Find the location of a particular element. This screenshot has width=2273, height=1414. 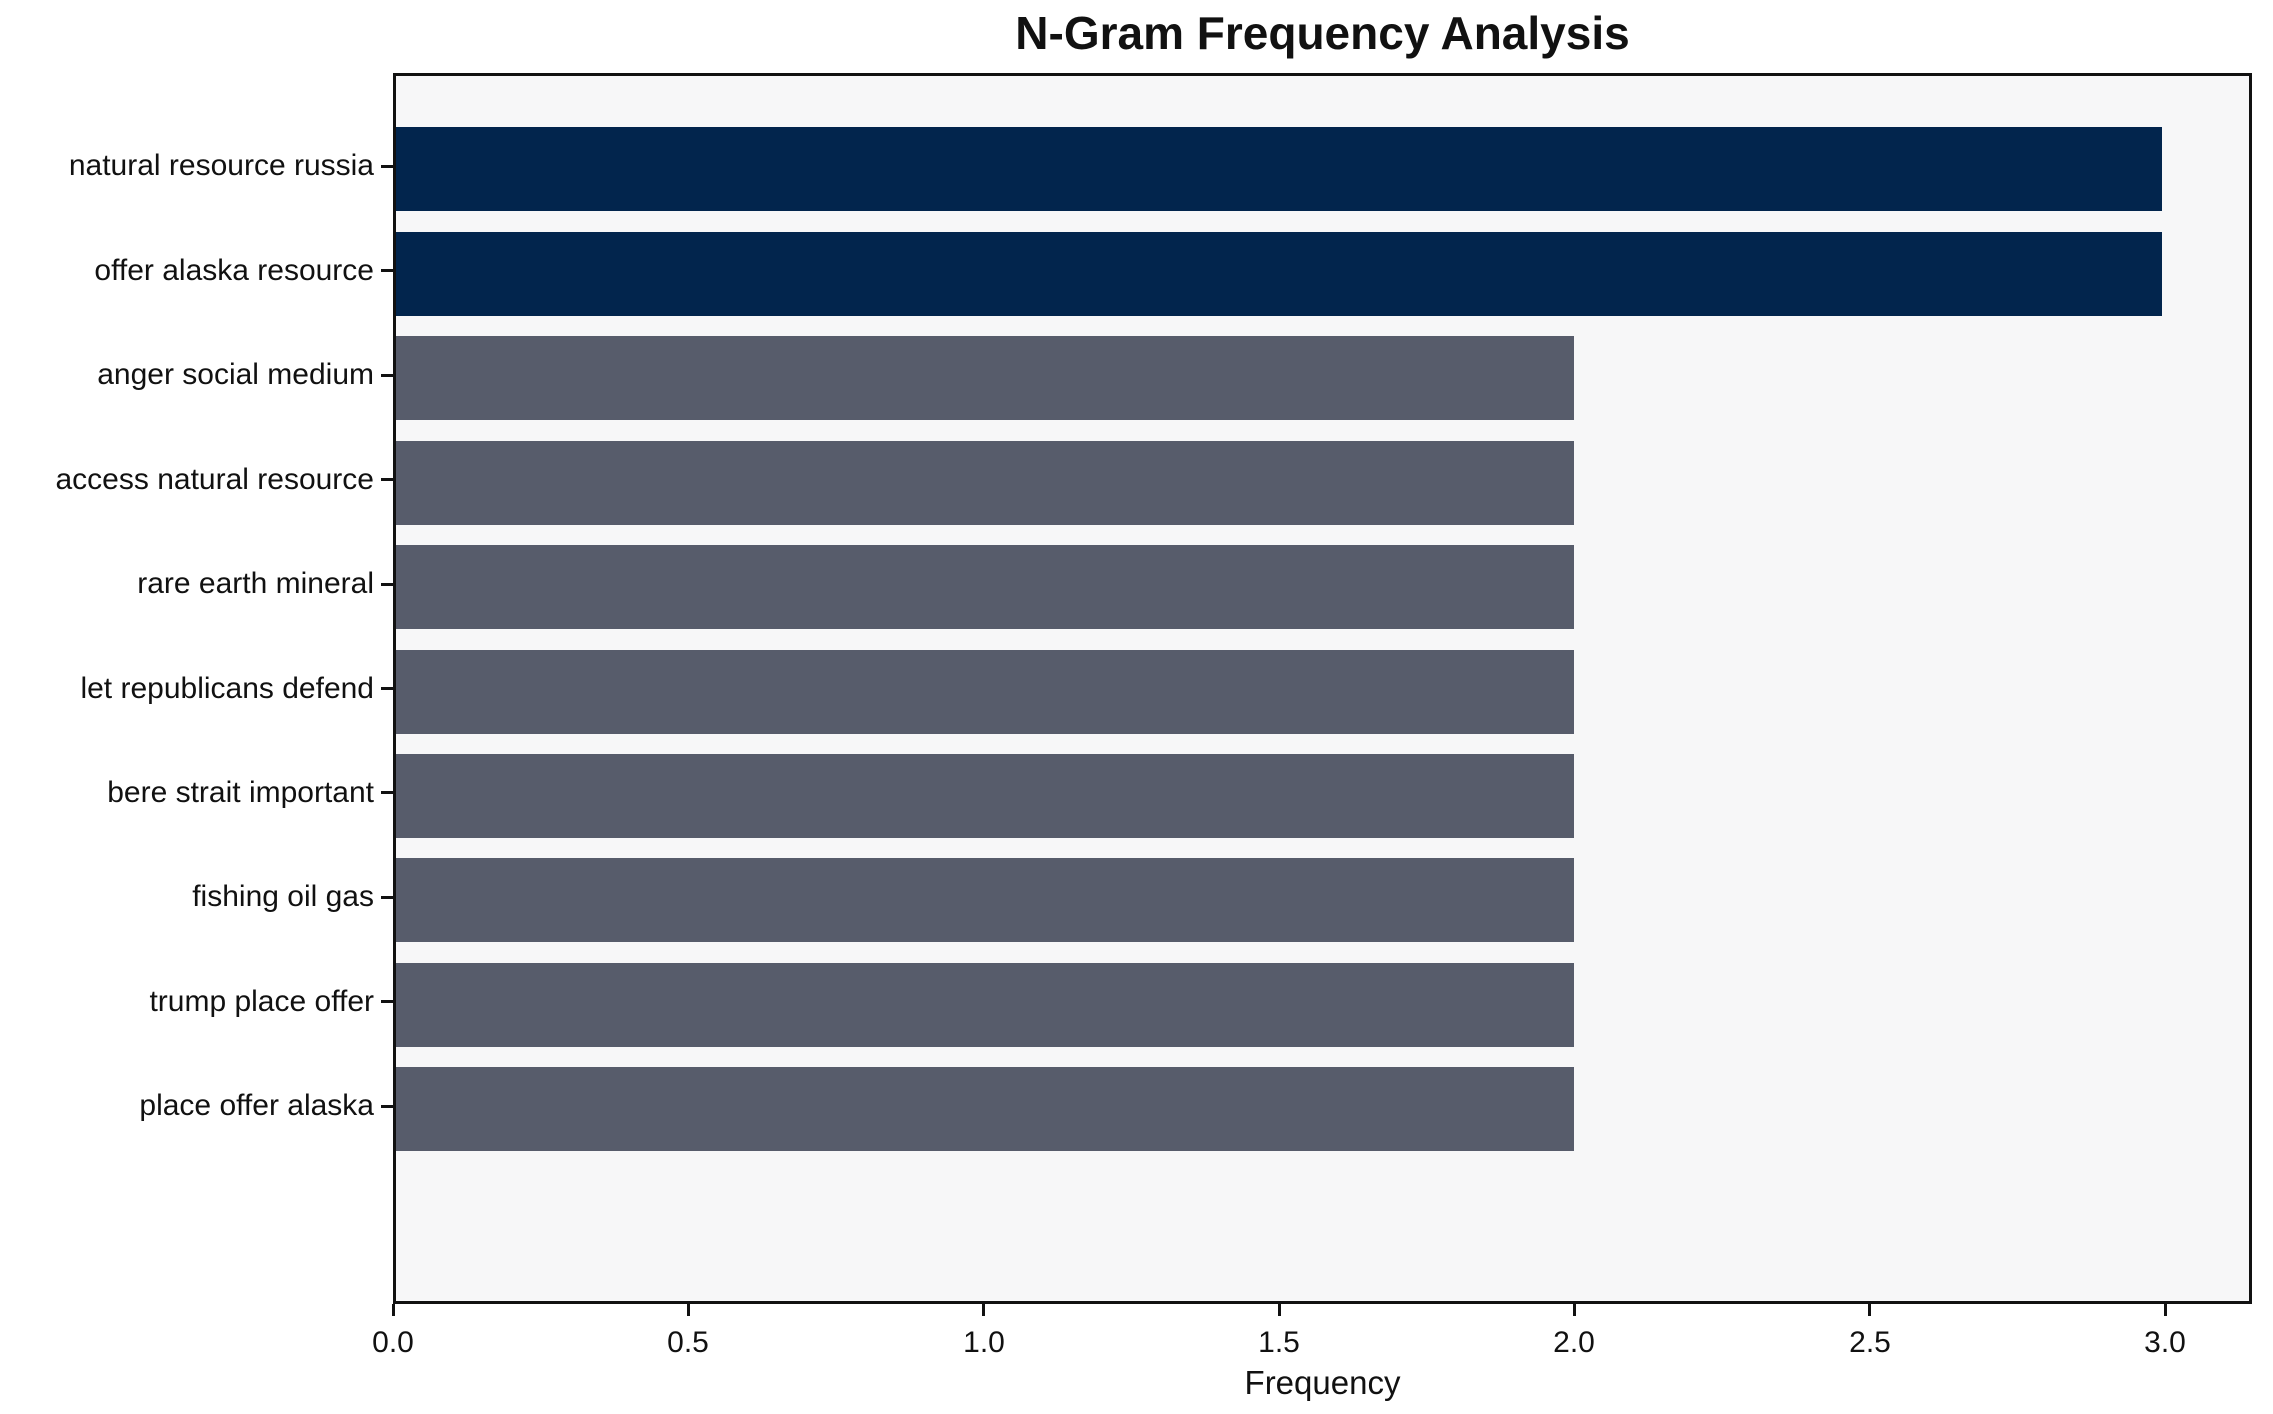

x-tick-label: 3.0 is located at coordinates (2165, 1342).